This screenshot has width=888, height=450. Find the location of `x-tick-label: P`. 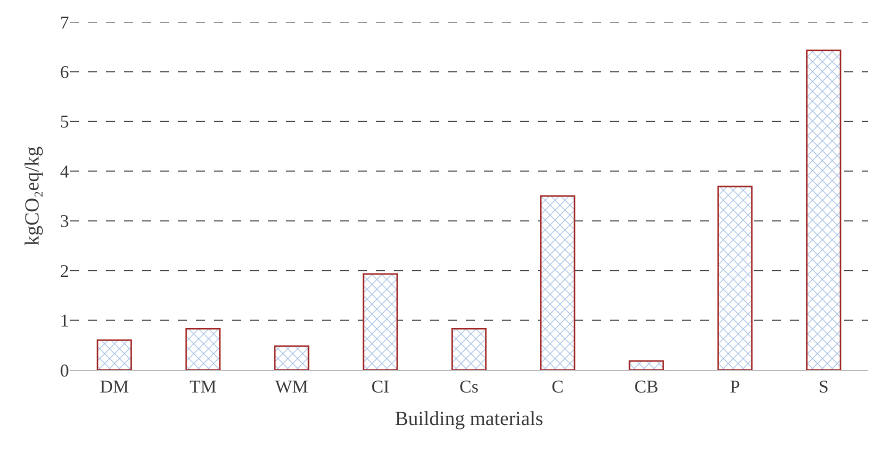

x-tick-label: P is located at coordinates (735, 386).